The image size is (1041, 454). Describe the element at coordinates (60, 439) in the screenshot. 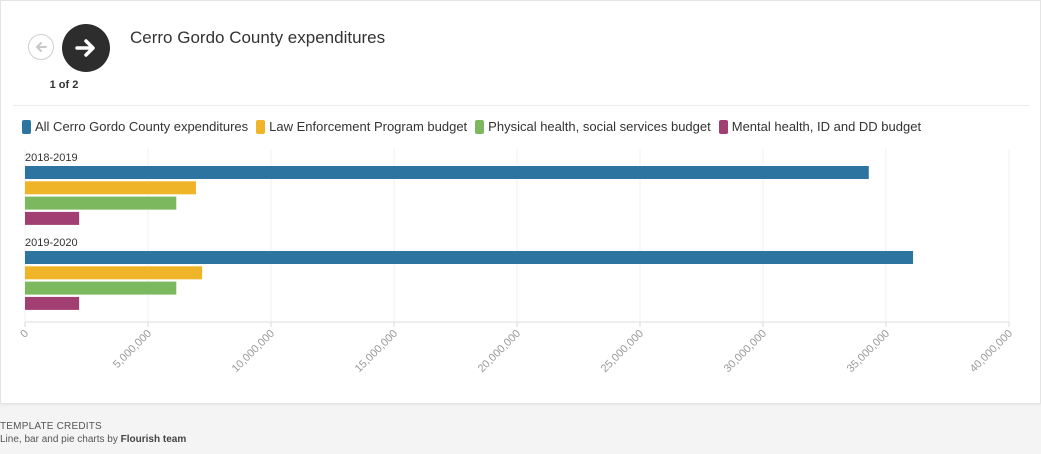

I see `credits-prefix: Line, bar and pie charts by` at that location.